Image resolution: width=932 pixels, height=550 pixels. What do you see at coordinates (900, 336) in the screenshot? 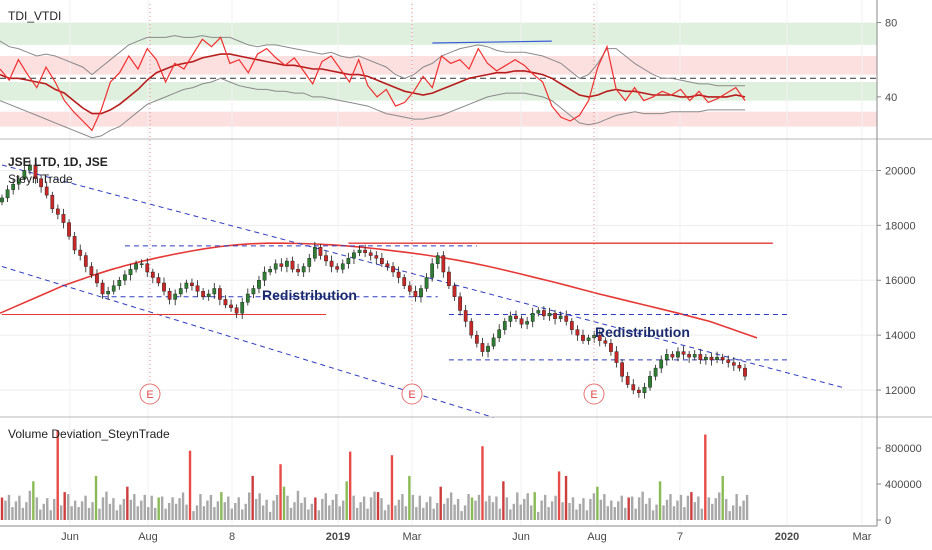
I see `price-y-tick: 14000` at bounding box center [900, 336].